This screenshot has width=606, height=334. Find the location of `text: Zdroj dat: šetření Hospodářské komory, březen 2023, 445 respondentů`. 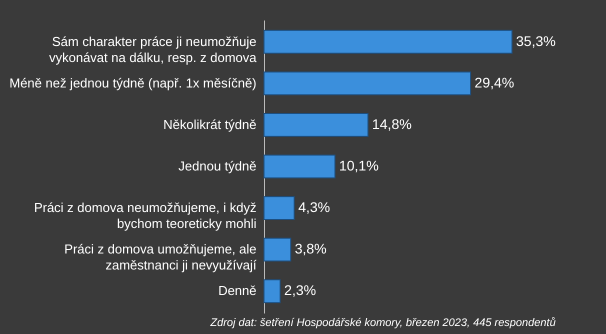

text: Zdroj dat: šetření Hospodářské komory, březen 2023, 445 respondentů is located at coordinates (382, 323).